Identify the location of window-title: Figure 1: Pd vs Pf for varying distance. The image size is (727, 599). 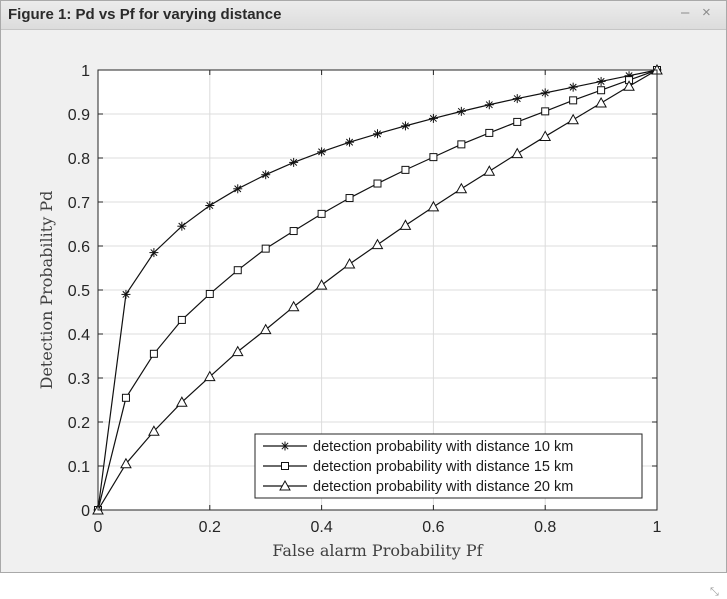
(145, 14).